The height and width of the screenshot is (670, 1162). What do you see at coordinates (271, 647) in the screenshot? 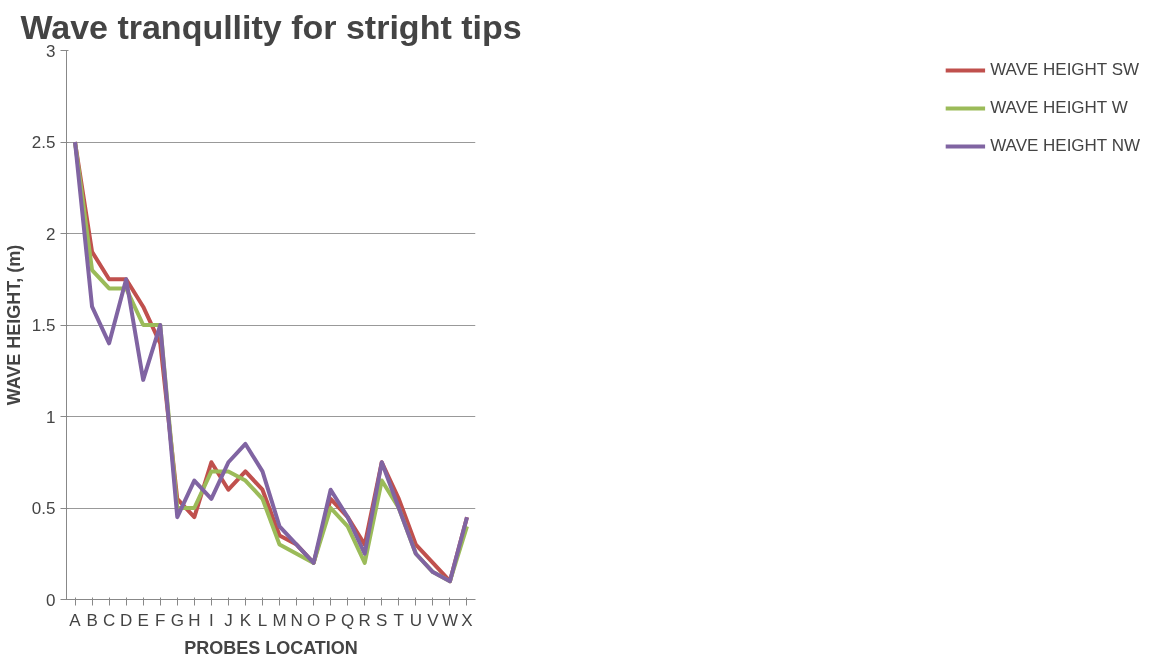
I see `x-axis-title: PROBES LOCATION` at bounding box center [271, 647].